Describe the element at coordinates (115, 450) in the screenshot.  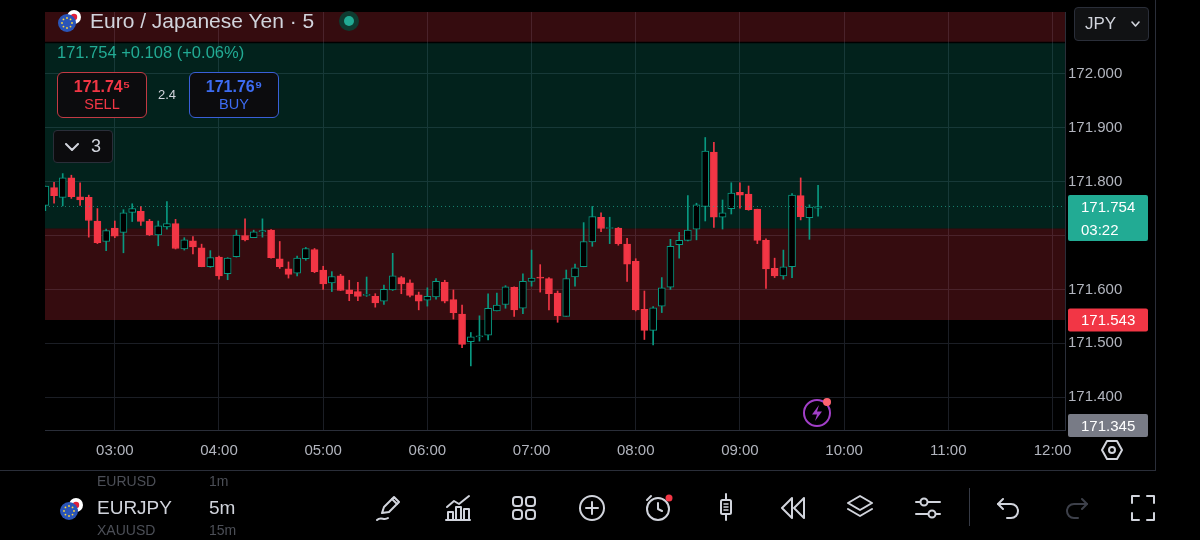
I see `x-tick-label: 03:00` at that location.